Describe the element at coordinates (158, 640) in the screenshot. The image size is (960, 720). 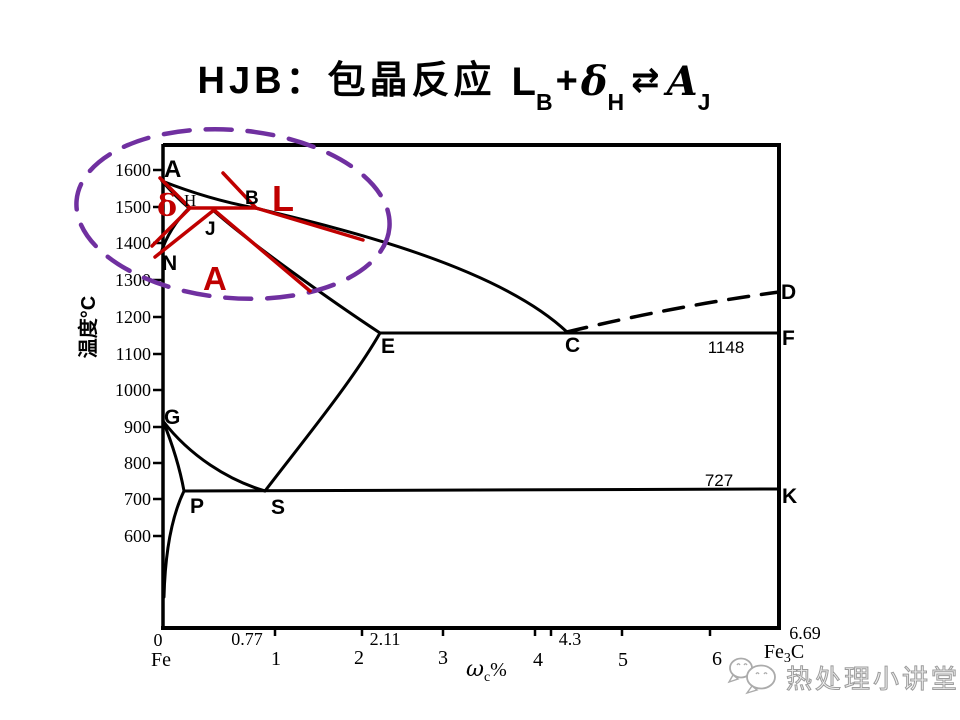
I see `x-origin: 0` at that location.